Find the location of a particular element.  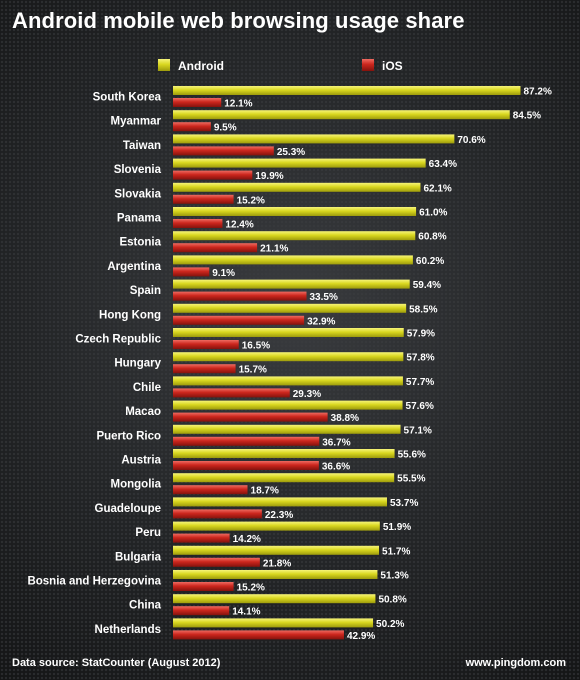

category-label: Slovenia is located at coordinates (138, 170).